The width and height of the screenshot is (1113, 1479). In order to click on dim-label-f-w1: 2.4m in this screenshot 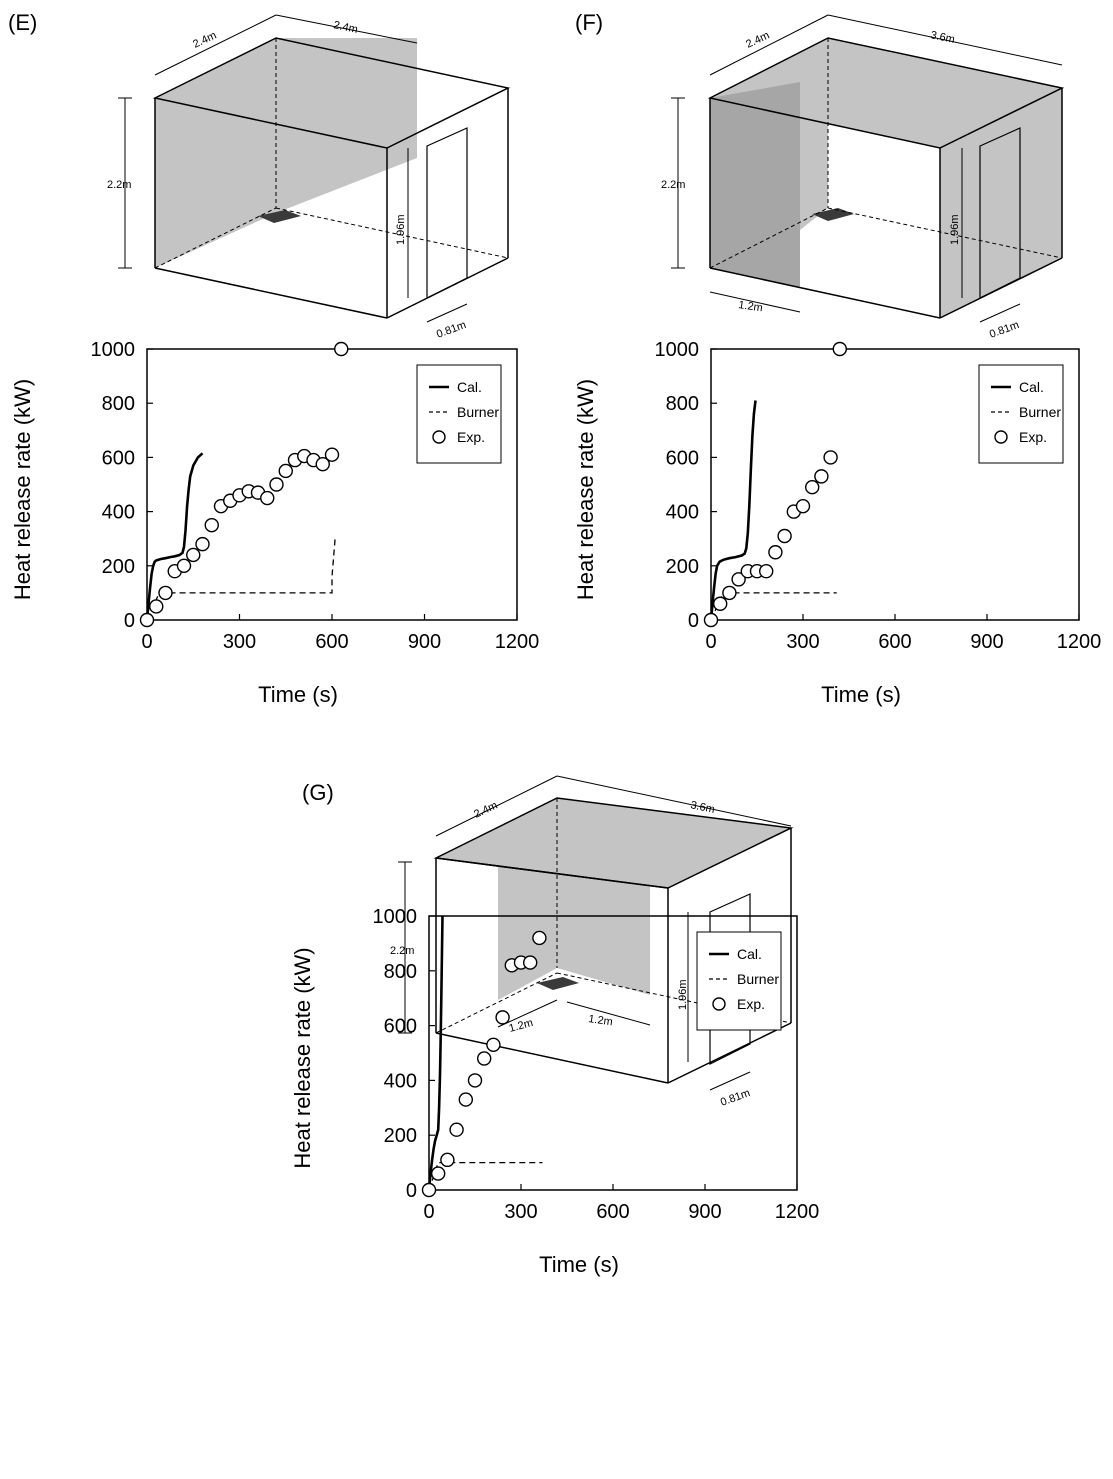, I will do `click(757, 40)`.